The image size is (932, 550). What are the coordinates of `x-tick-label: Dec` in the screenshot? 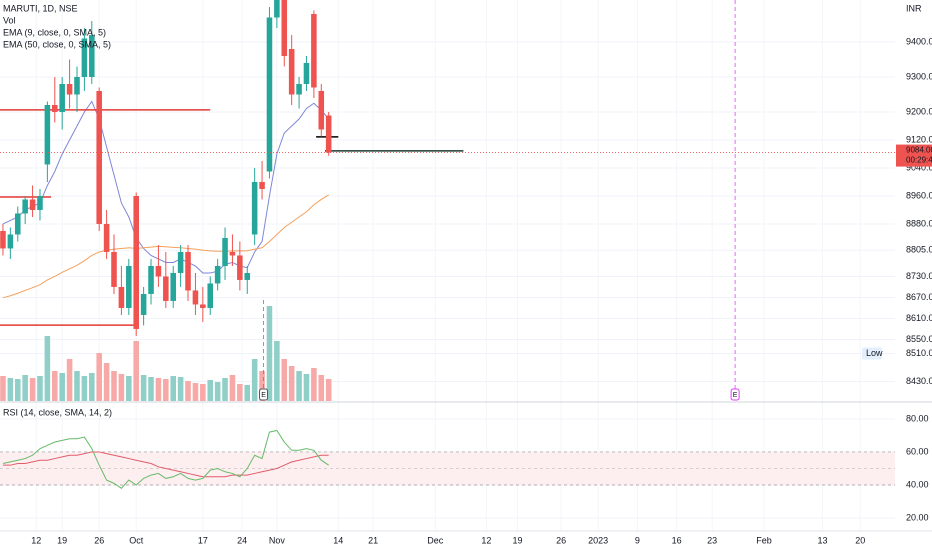 It's located at (435, 540).